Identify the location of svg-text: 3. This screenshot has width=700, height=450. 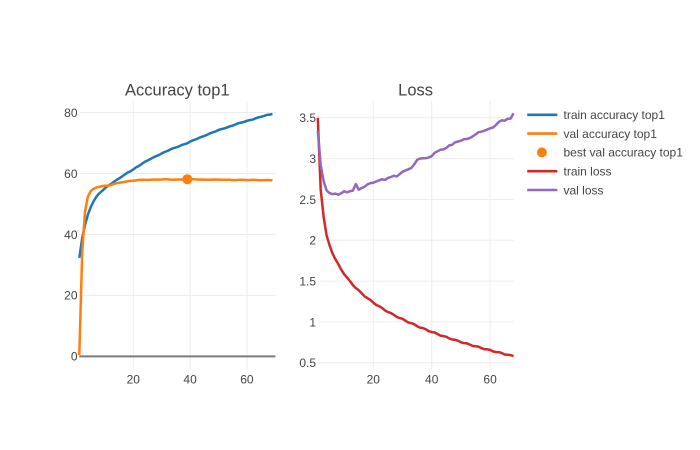
(312, 159).